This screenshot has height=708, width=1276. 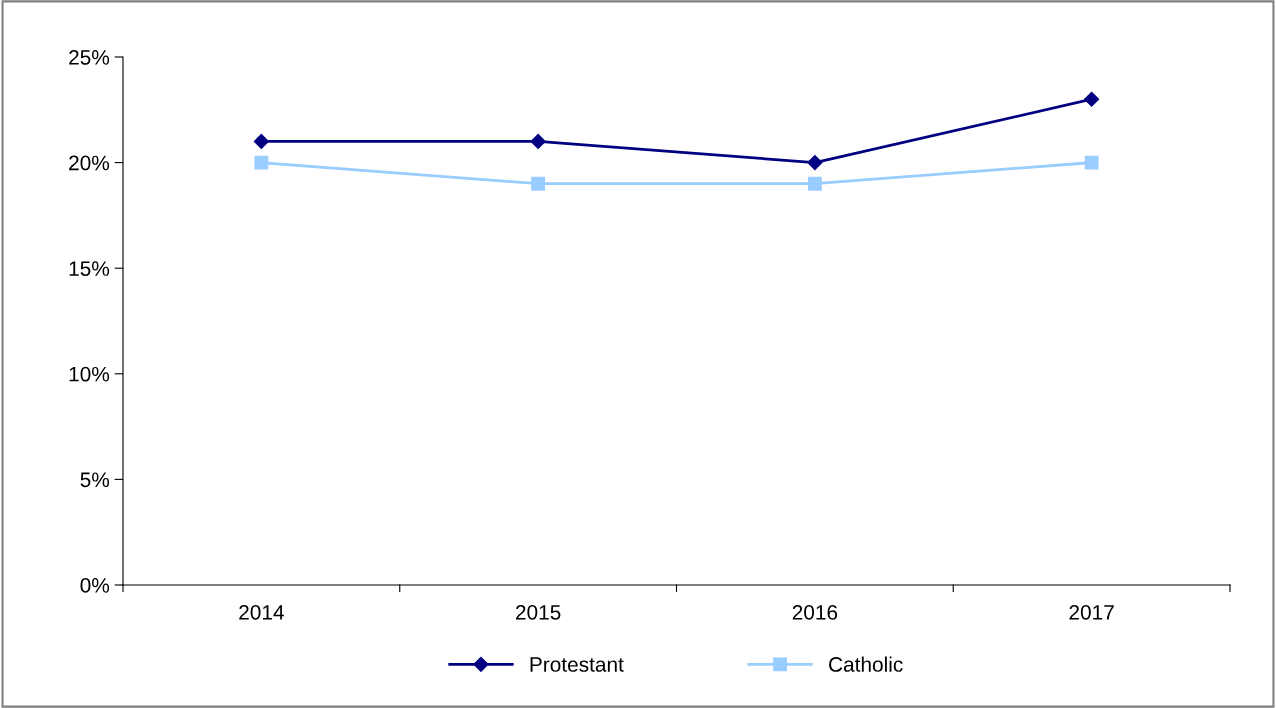 What do you see at coordinates (95, 585) in the screenshot?
I see `y-tick-label: 0%` at bounding box center [95, 585].